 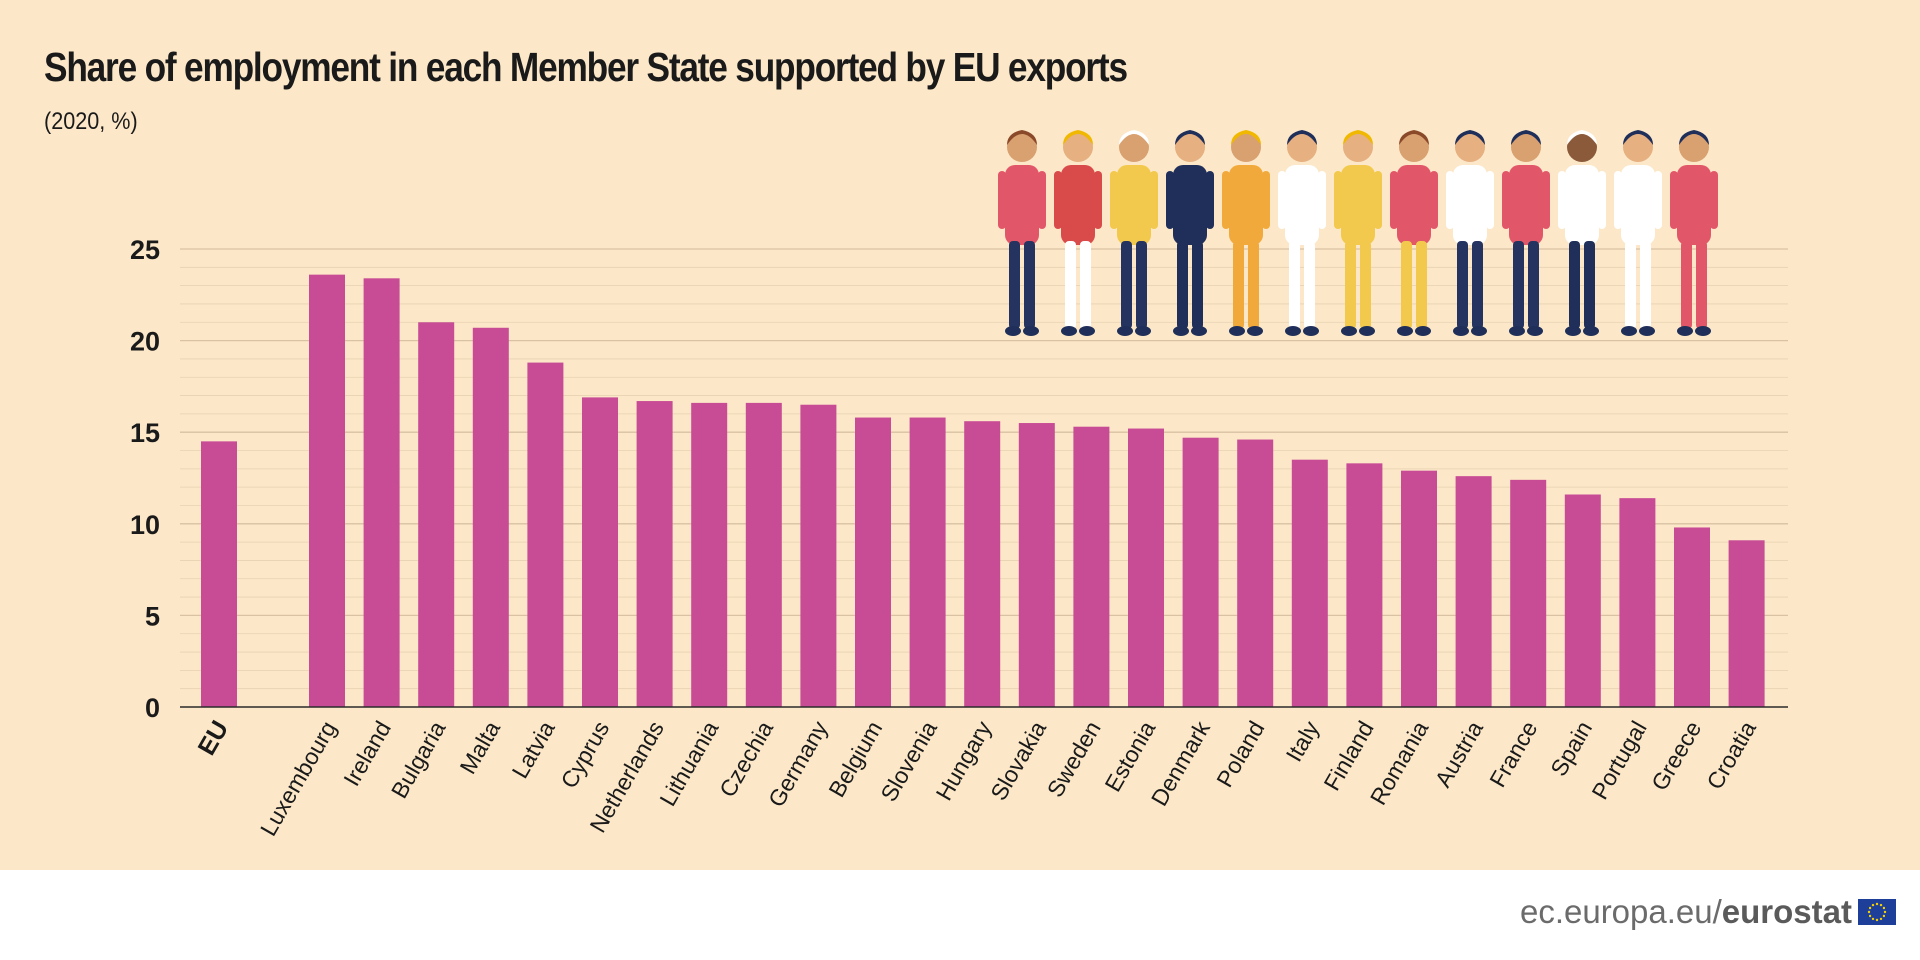 I want to click on bar-spain, so click(x=1582, y=600).